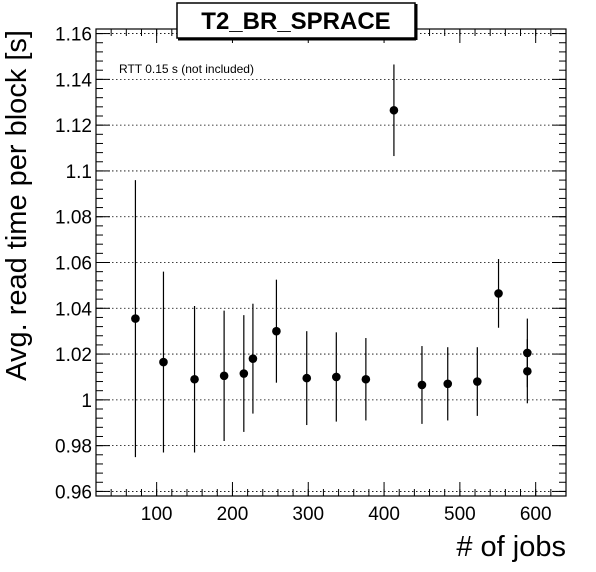 The image size is (596, 572). I want to click on y-tick-label: 1.02, so click(73, 355).